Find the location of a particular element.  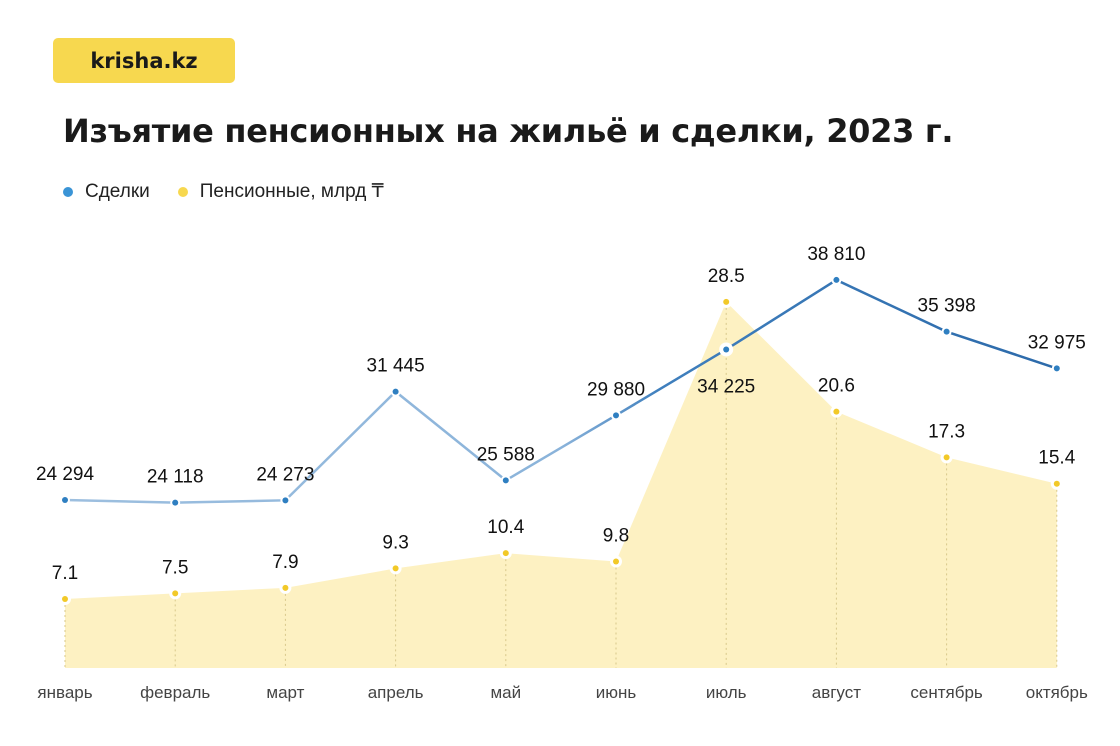

deals-data-label: 24 118 is located at coordinates (175, 477).